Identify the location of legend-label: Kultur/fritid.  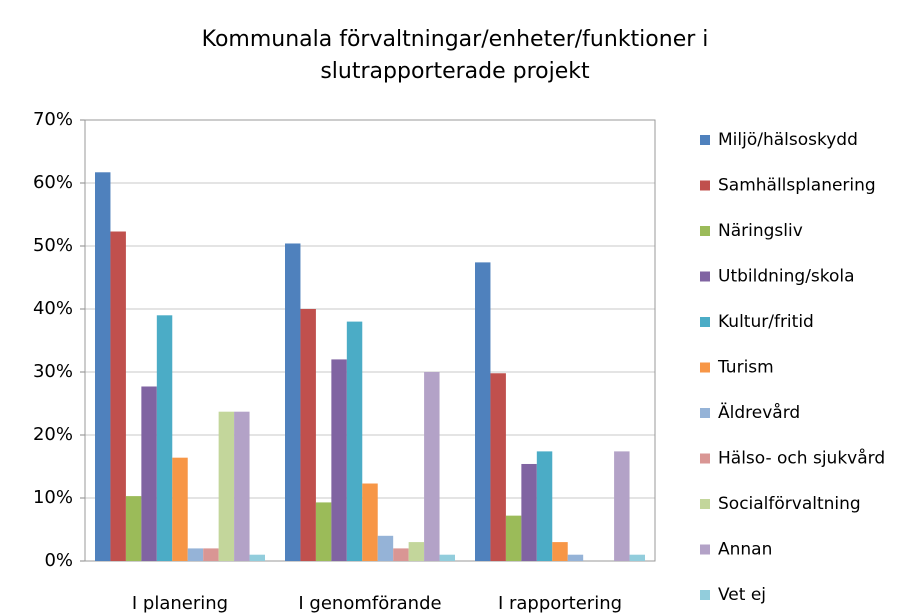
(766, 322).